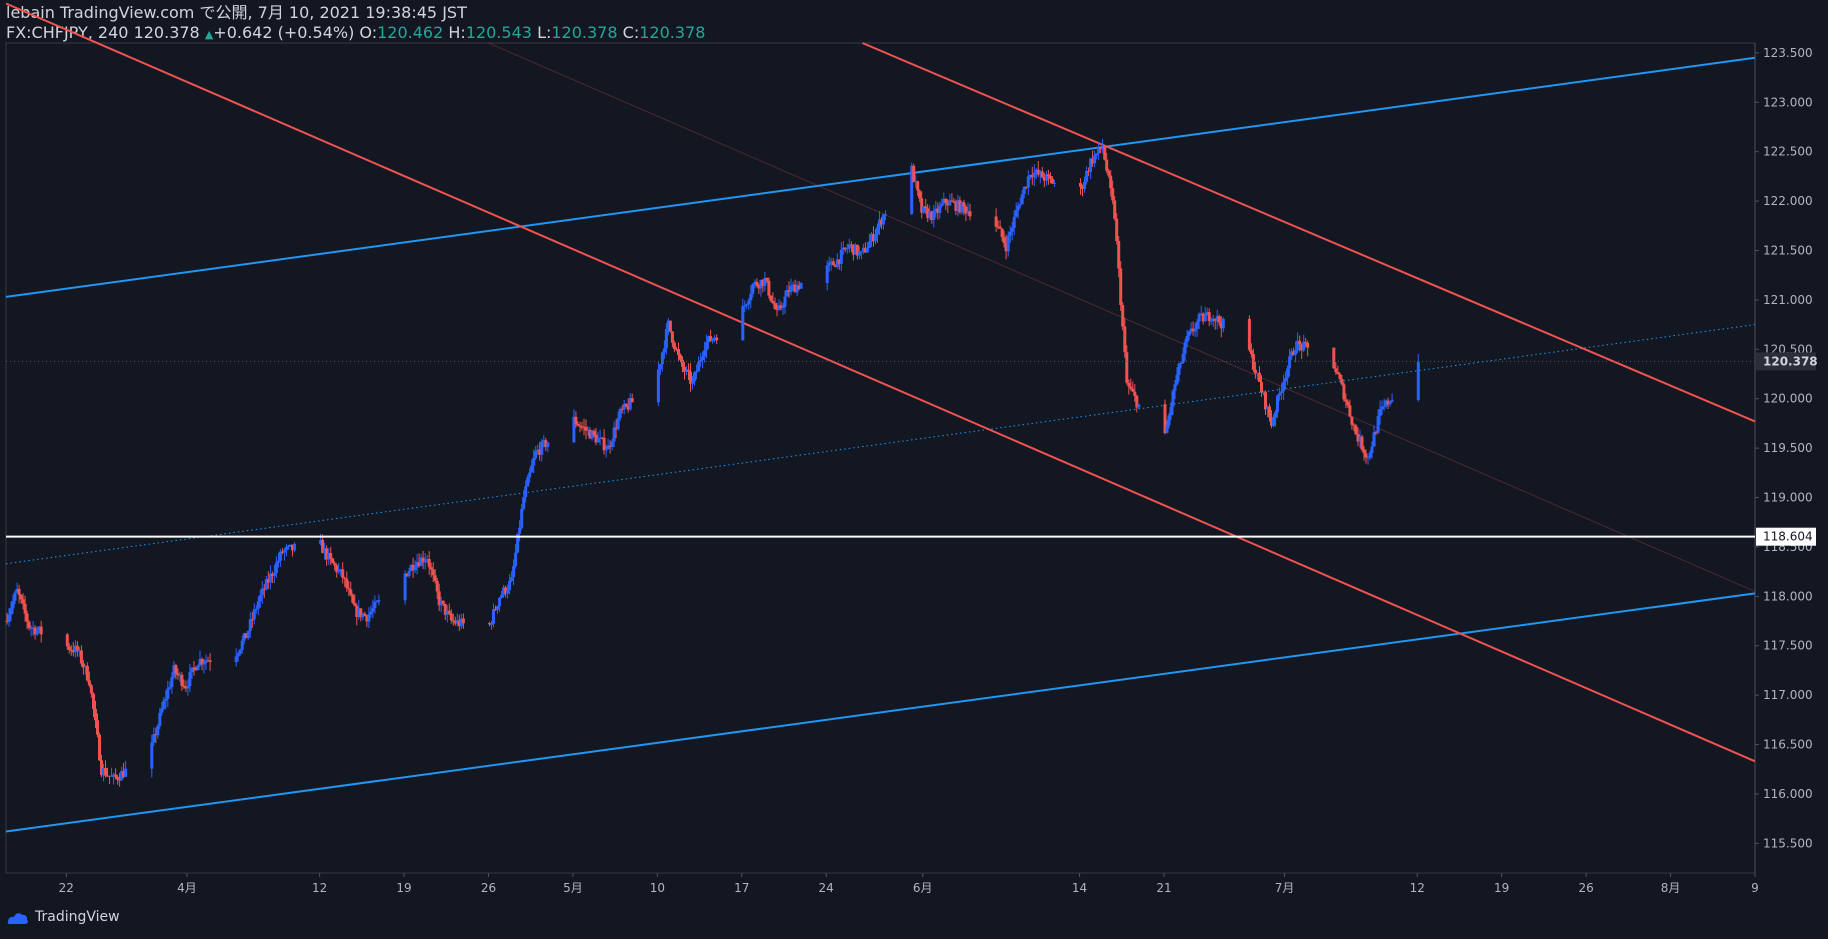 Image resolution: width=1828 pixels, height=939 pixels. What do you see at coordinates (410, 32) in the screenshot?
I see `open-value: 120.462` at bounding box center [410, 32].